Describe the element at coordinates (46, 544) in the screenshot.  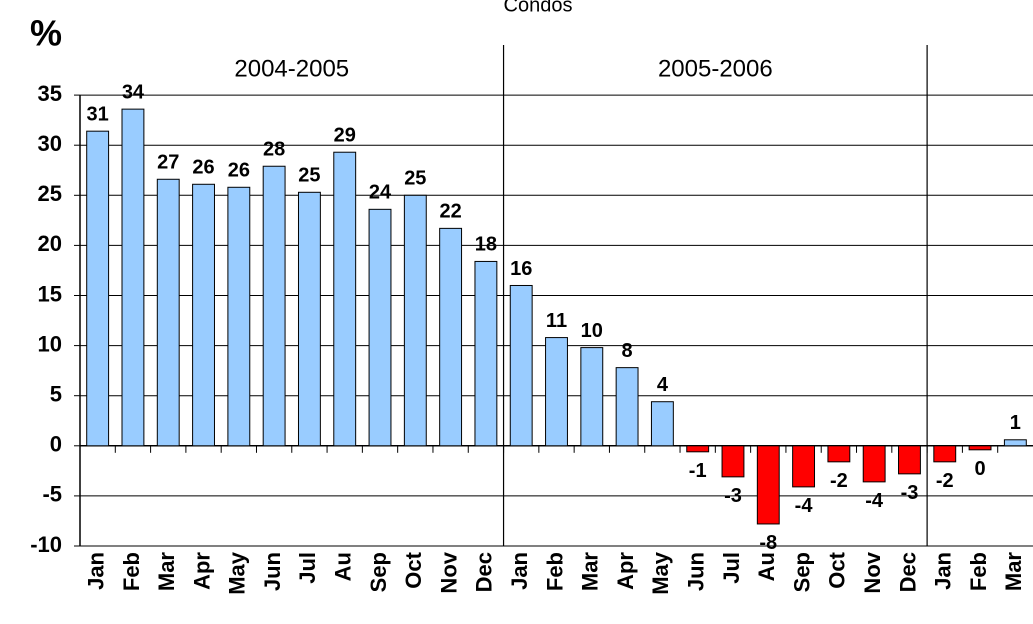
I see `y-tick-label: -10` at that location.